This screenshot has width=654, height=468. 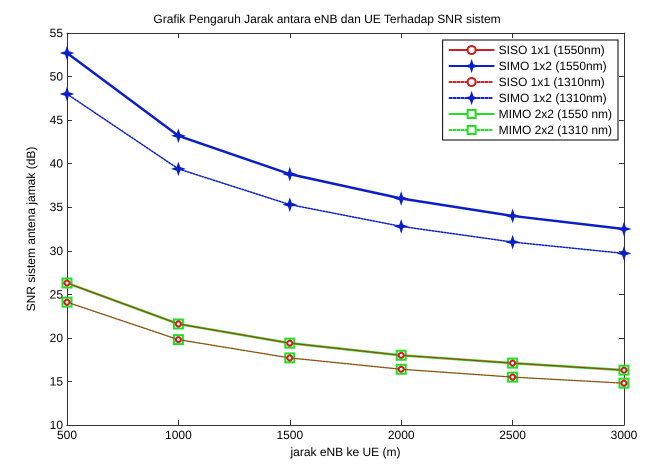 I want to click on legend-label: SISO 1x1 (1310nm), so click(x=551, y=82).